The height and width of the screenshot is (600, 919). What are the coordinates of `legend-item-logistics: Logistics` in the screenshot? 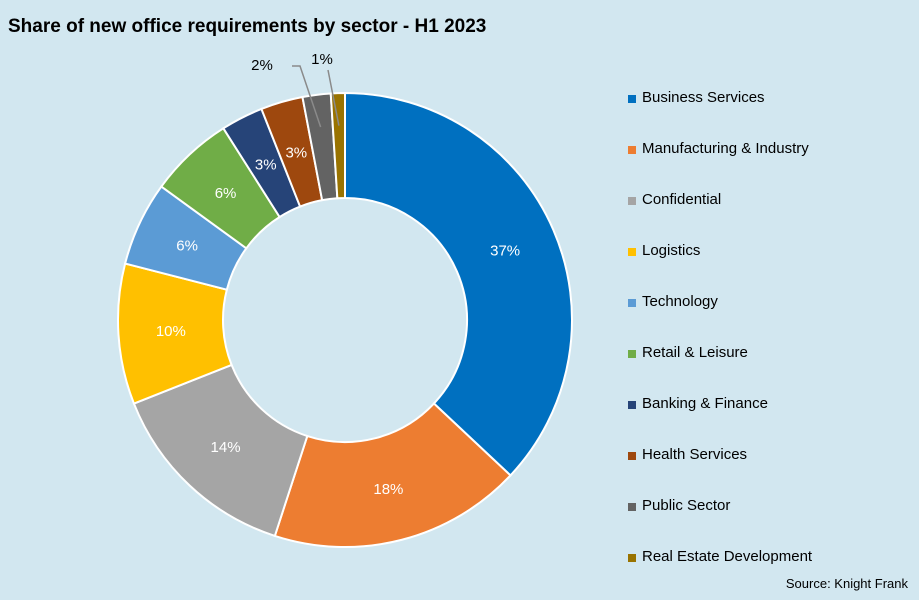 It's located at (720, 250).